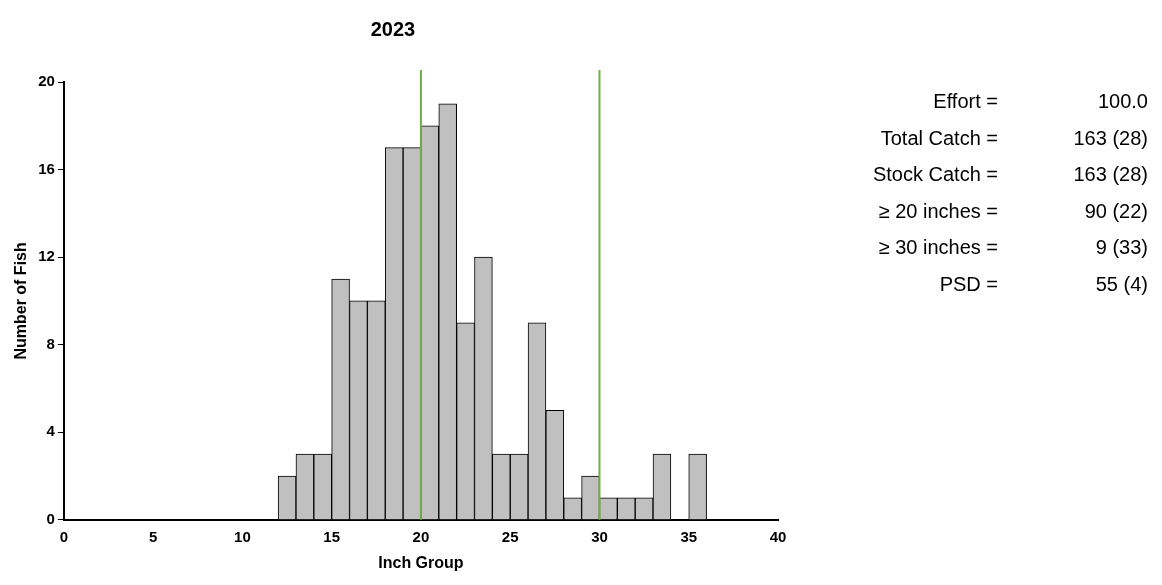  Describe the element at coordinates (51, 431) in the screenshot. I see `y-tick-label: 4` at that location.